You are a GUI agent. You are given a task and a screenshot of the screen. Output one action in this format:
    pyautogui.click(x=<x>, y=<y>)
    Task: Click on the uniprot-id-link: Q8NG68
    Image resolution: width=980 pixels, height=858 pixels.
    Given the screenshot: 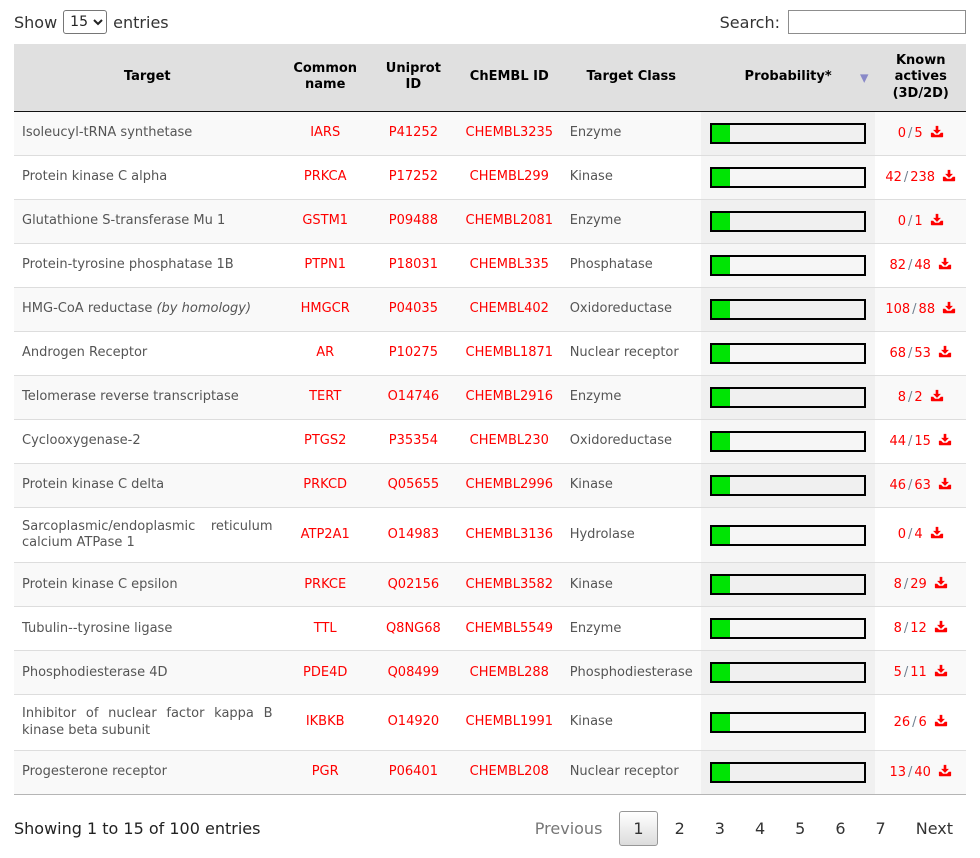 What is the action you would take?
    pyautogui.click(x=413, y=628)
    